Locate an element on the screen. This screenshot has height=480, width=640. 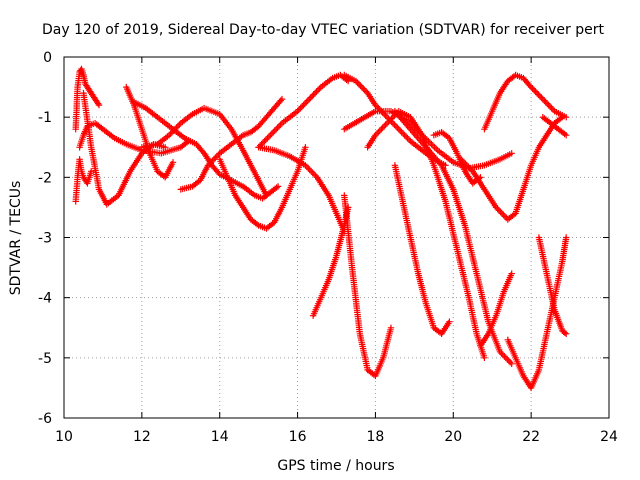
x-tick-label: 12 is located at coordinates (142, 437).